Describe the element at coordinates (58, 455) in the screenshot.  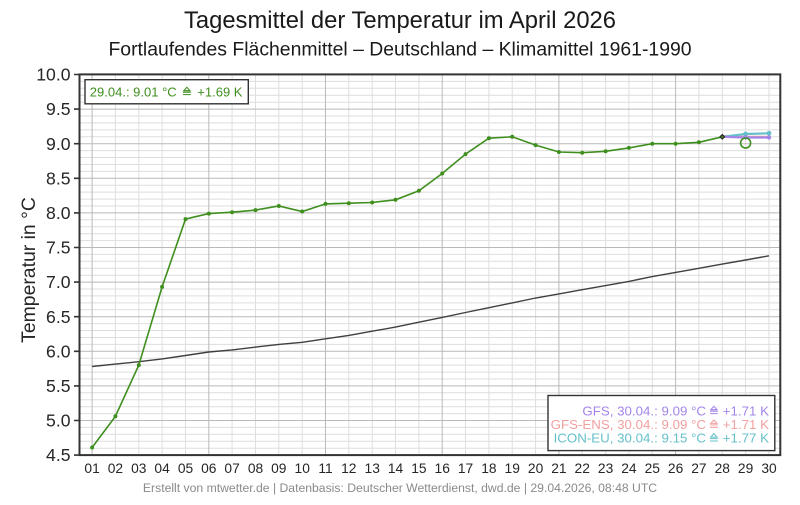
I see `svg-text: 4.5` at that location.